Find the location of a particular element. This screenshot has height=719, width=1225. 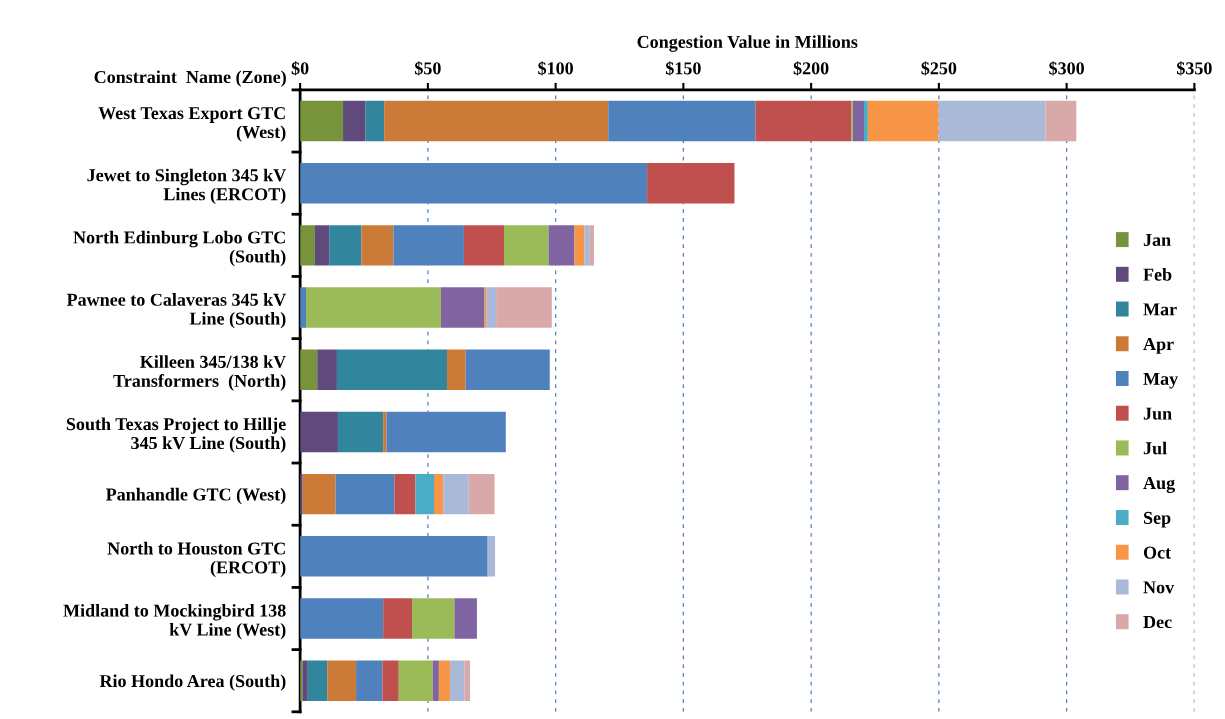

x-tick-label: $250 is located at coordinates (939, 68).